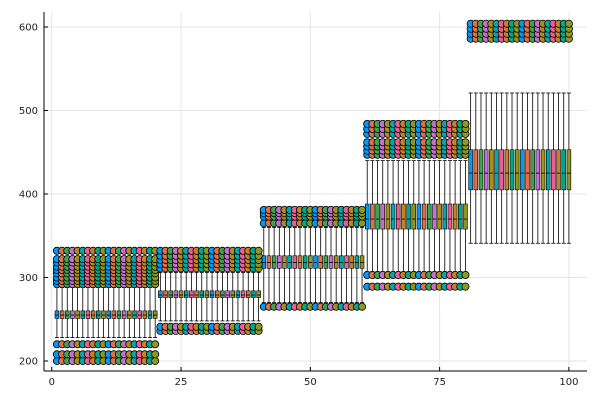 This screenshot has width=600, height=400. Describe the element at coordinates (181, 382) in the screenshot. I see `x-tick-label: 25` at that location.